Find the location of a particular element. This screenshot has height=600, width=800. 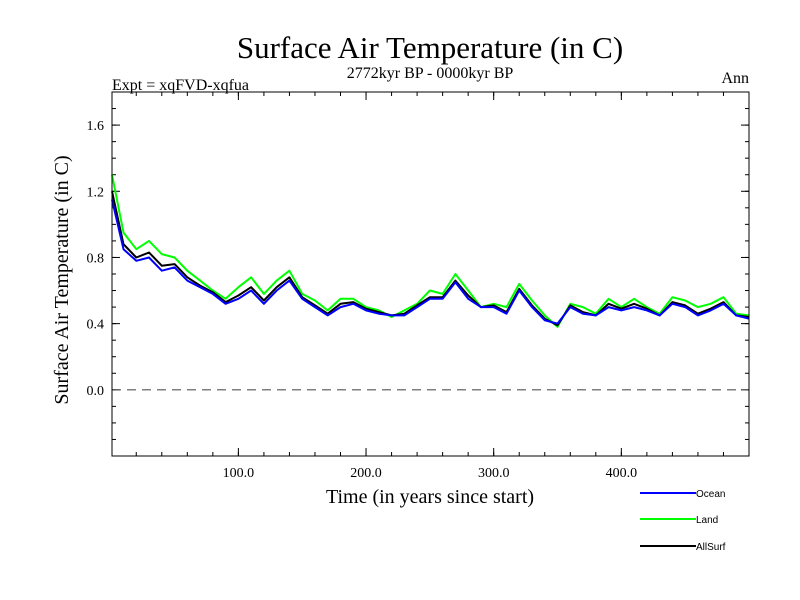

experiment-label: Expt = xqFVD-xqfua is located at coordinates (180, 85).